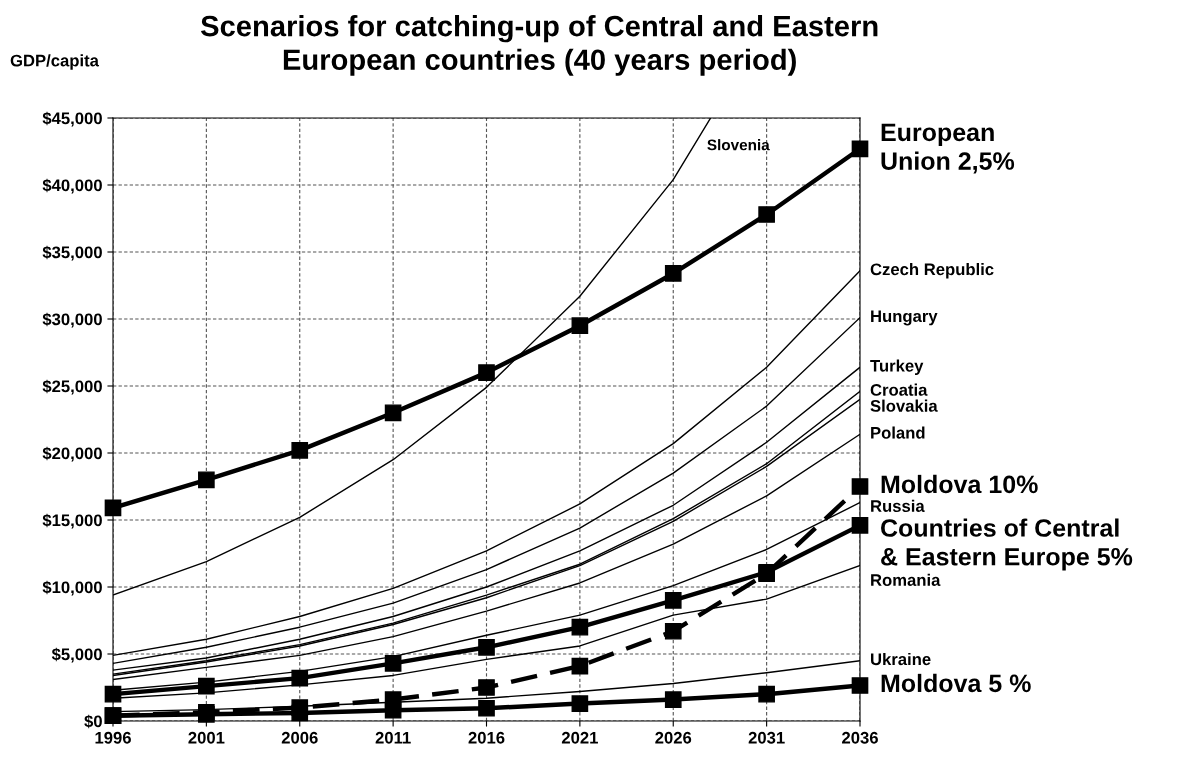 Image resolution: width=1186 pixels, height=757 pixels. What do you see at coordinates (860, 737) in the screenshot?
I see `x-tick-label: 2036` at bounding box center [860, 737].